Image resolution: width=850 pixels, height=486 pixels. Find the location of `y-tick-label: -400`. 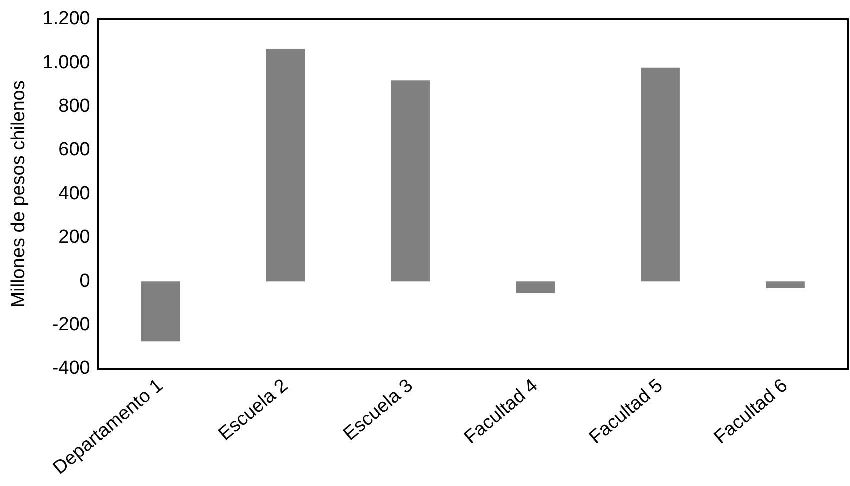

y-tick-label: -400 is located at coordinates (71, 369).